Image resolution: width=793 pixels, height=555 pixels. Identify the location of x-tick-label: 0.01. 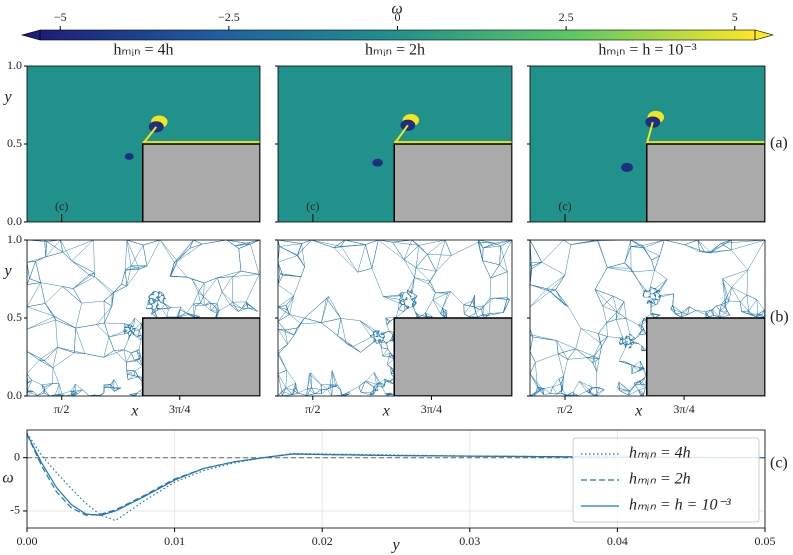
(174, 541).